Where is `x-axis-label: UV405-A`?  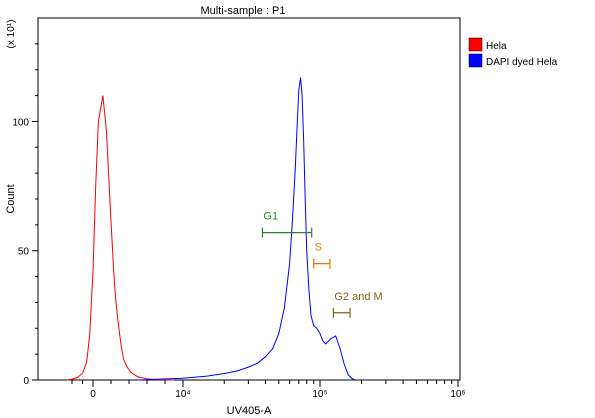 x-axis-label: UV405-A is located at coordinates (249, 411).